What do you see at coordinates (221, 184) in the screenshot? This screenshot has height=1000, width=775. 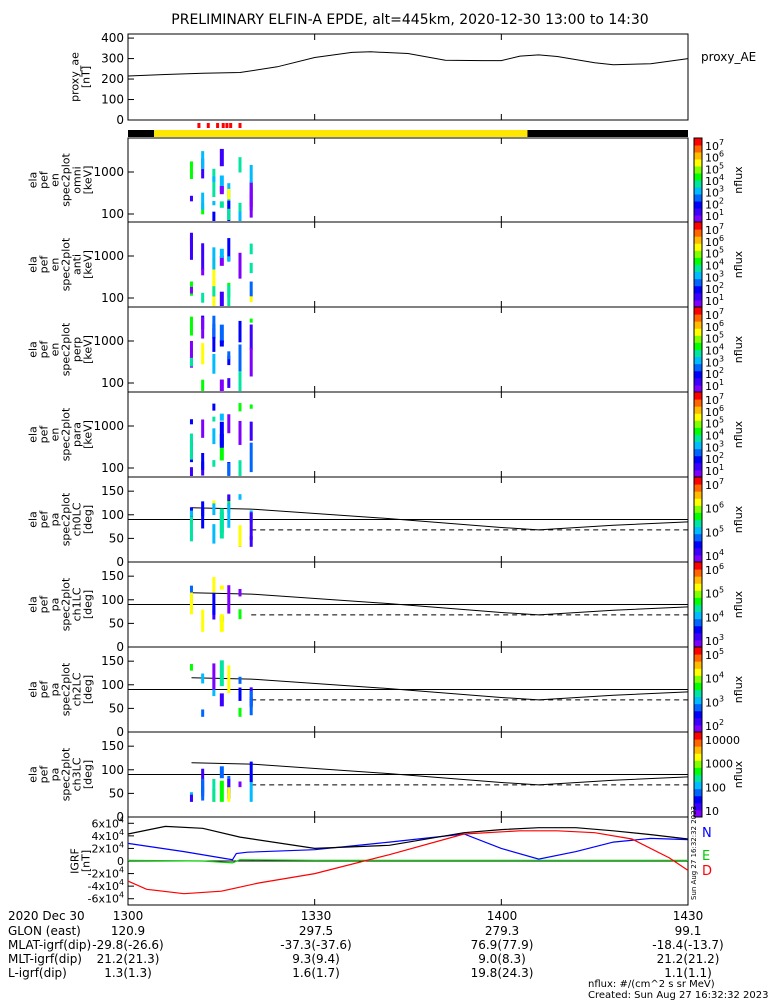 I see `spectrogram-data` at bounding box center [221, 184].